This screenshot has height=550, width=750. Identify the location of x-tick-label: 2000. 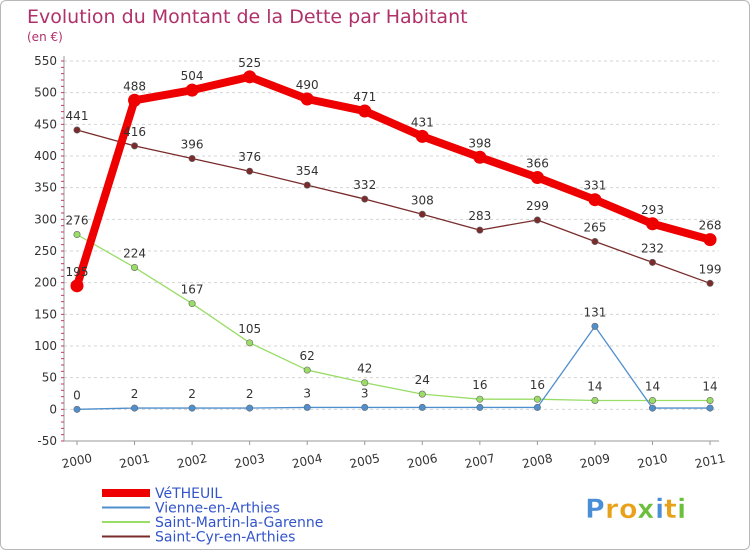
(77, 461).